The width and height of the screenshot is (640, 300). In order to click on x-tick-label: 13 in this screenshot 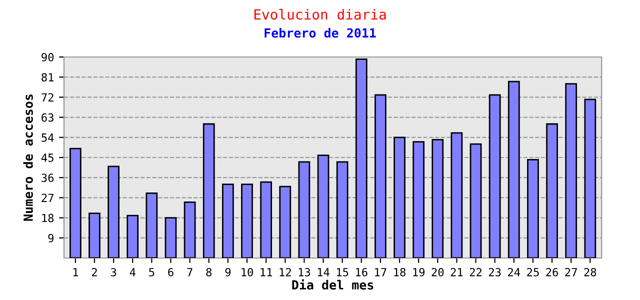, I will do `click(304, 272)`.